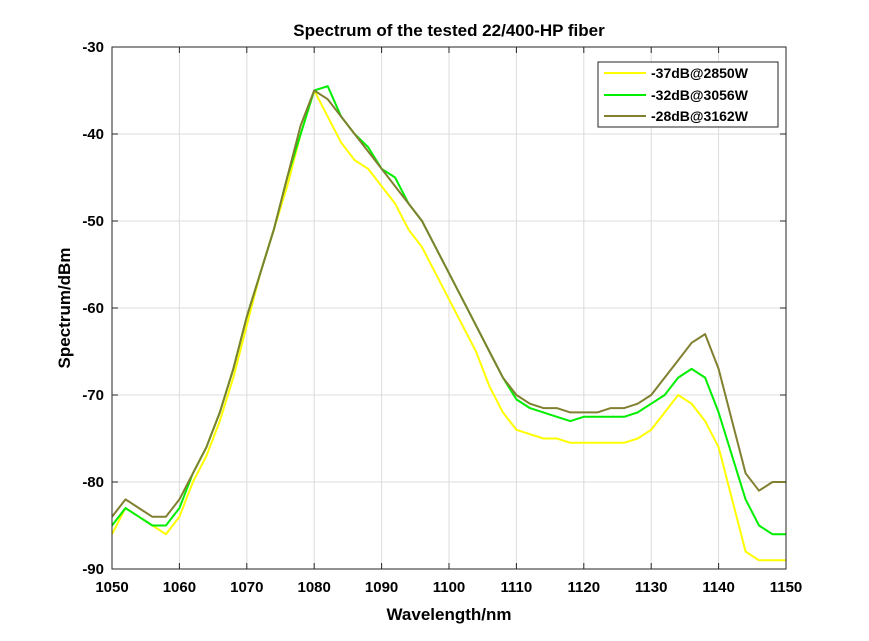 The width and height of the screenshot is (869, 641). Describe the element at coordinates (449, 614) in the screenshot. I see `x-axis-label: Wavelength/nm` at that location.